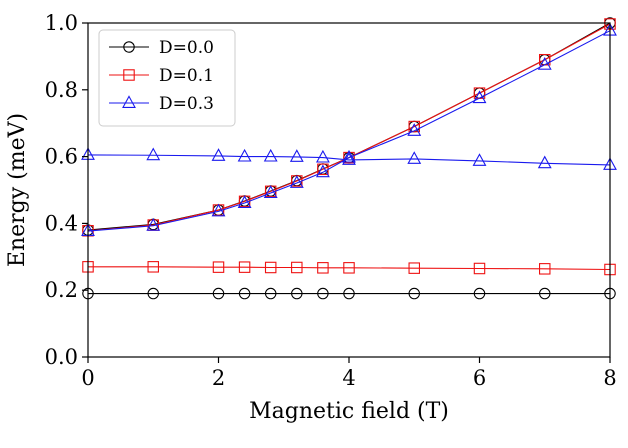 This screenshot has width=628, height=448. I want to click on x-tick-label: 0, so click(87, 378).